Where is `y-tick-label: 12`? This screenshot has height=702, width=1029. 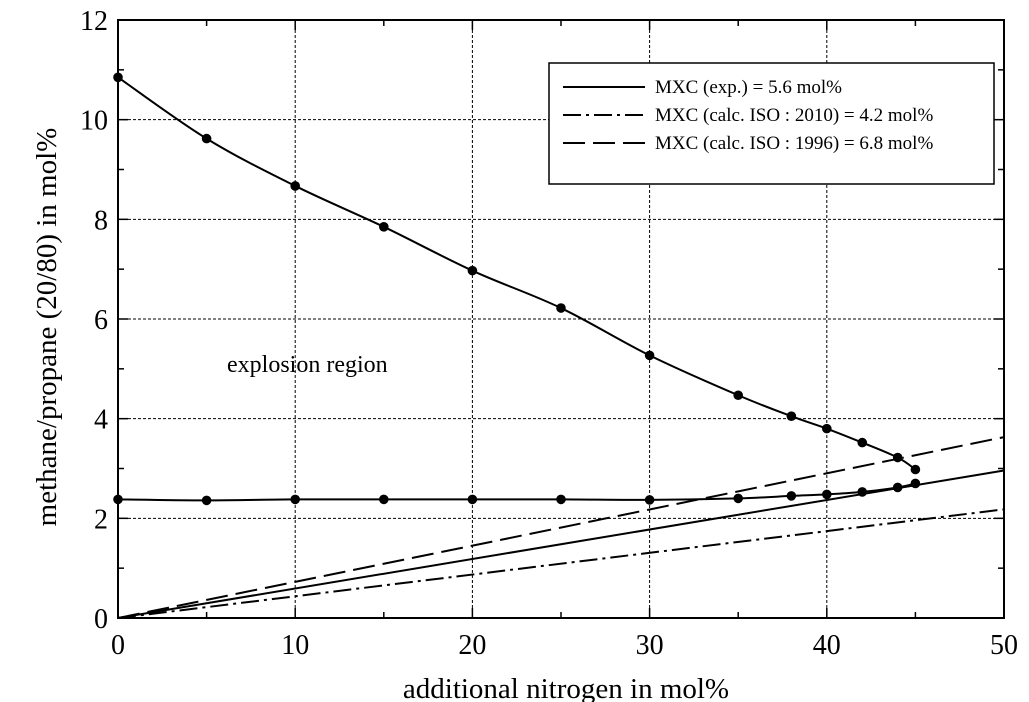
y-tick-label: 12 is located at coordinates (94, 21).